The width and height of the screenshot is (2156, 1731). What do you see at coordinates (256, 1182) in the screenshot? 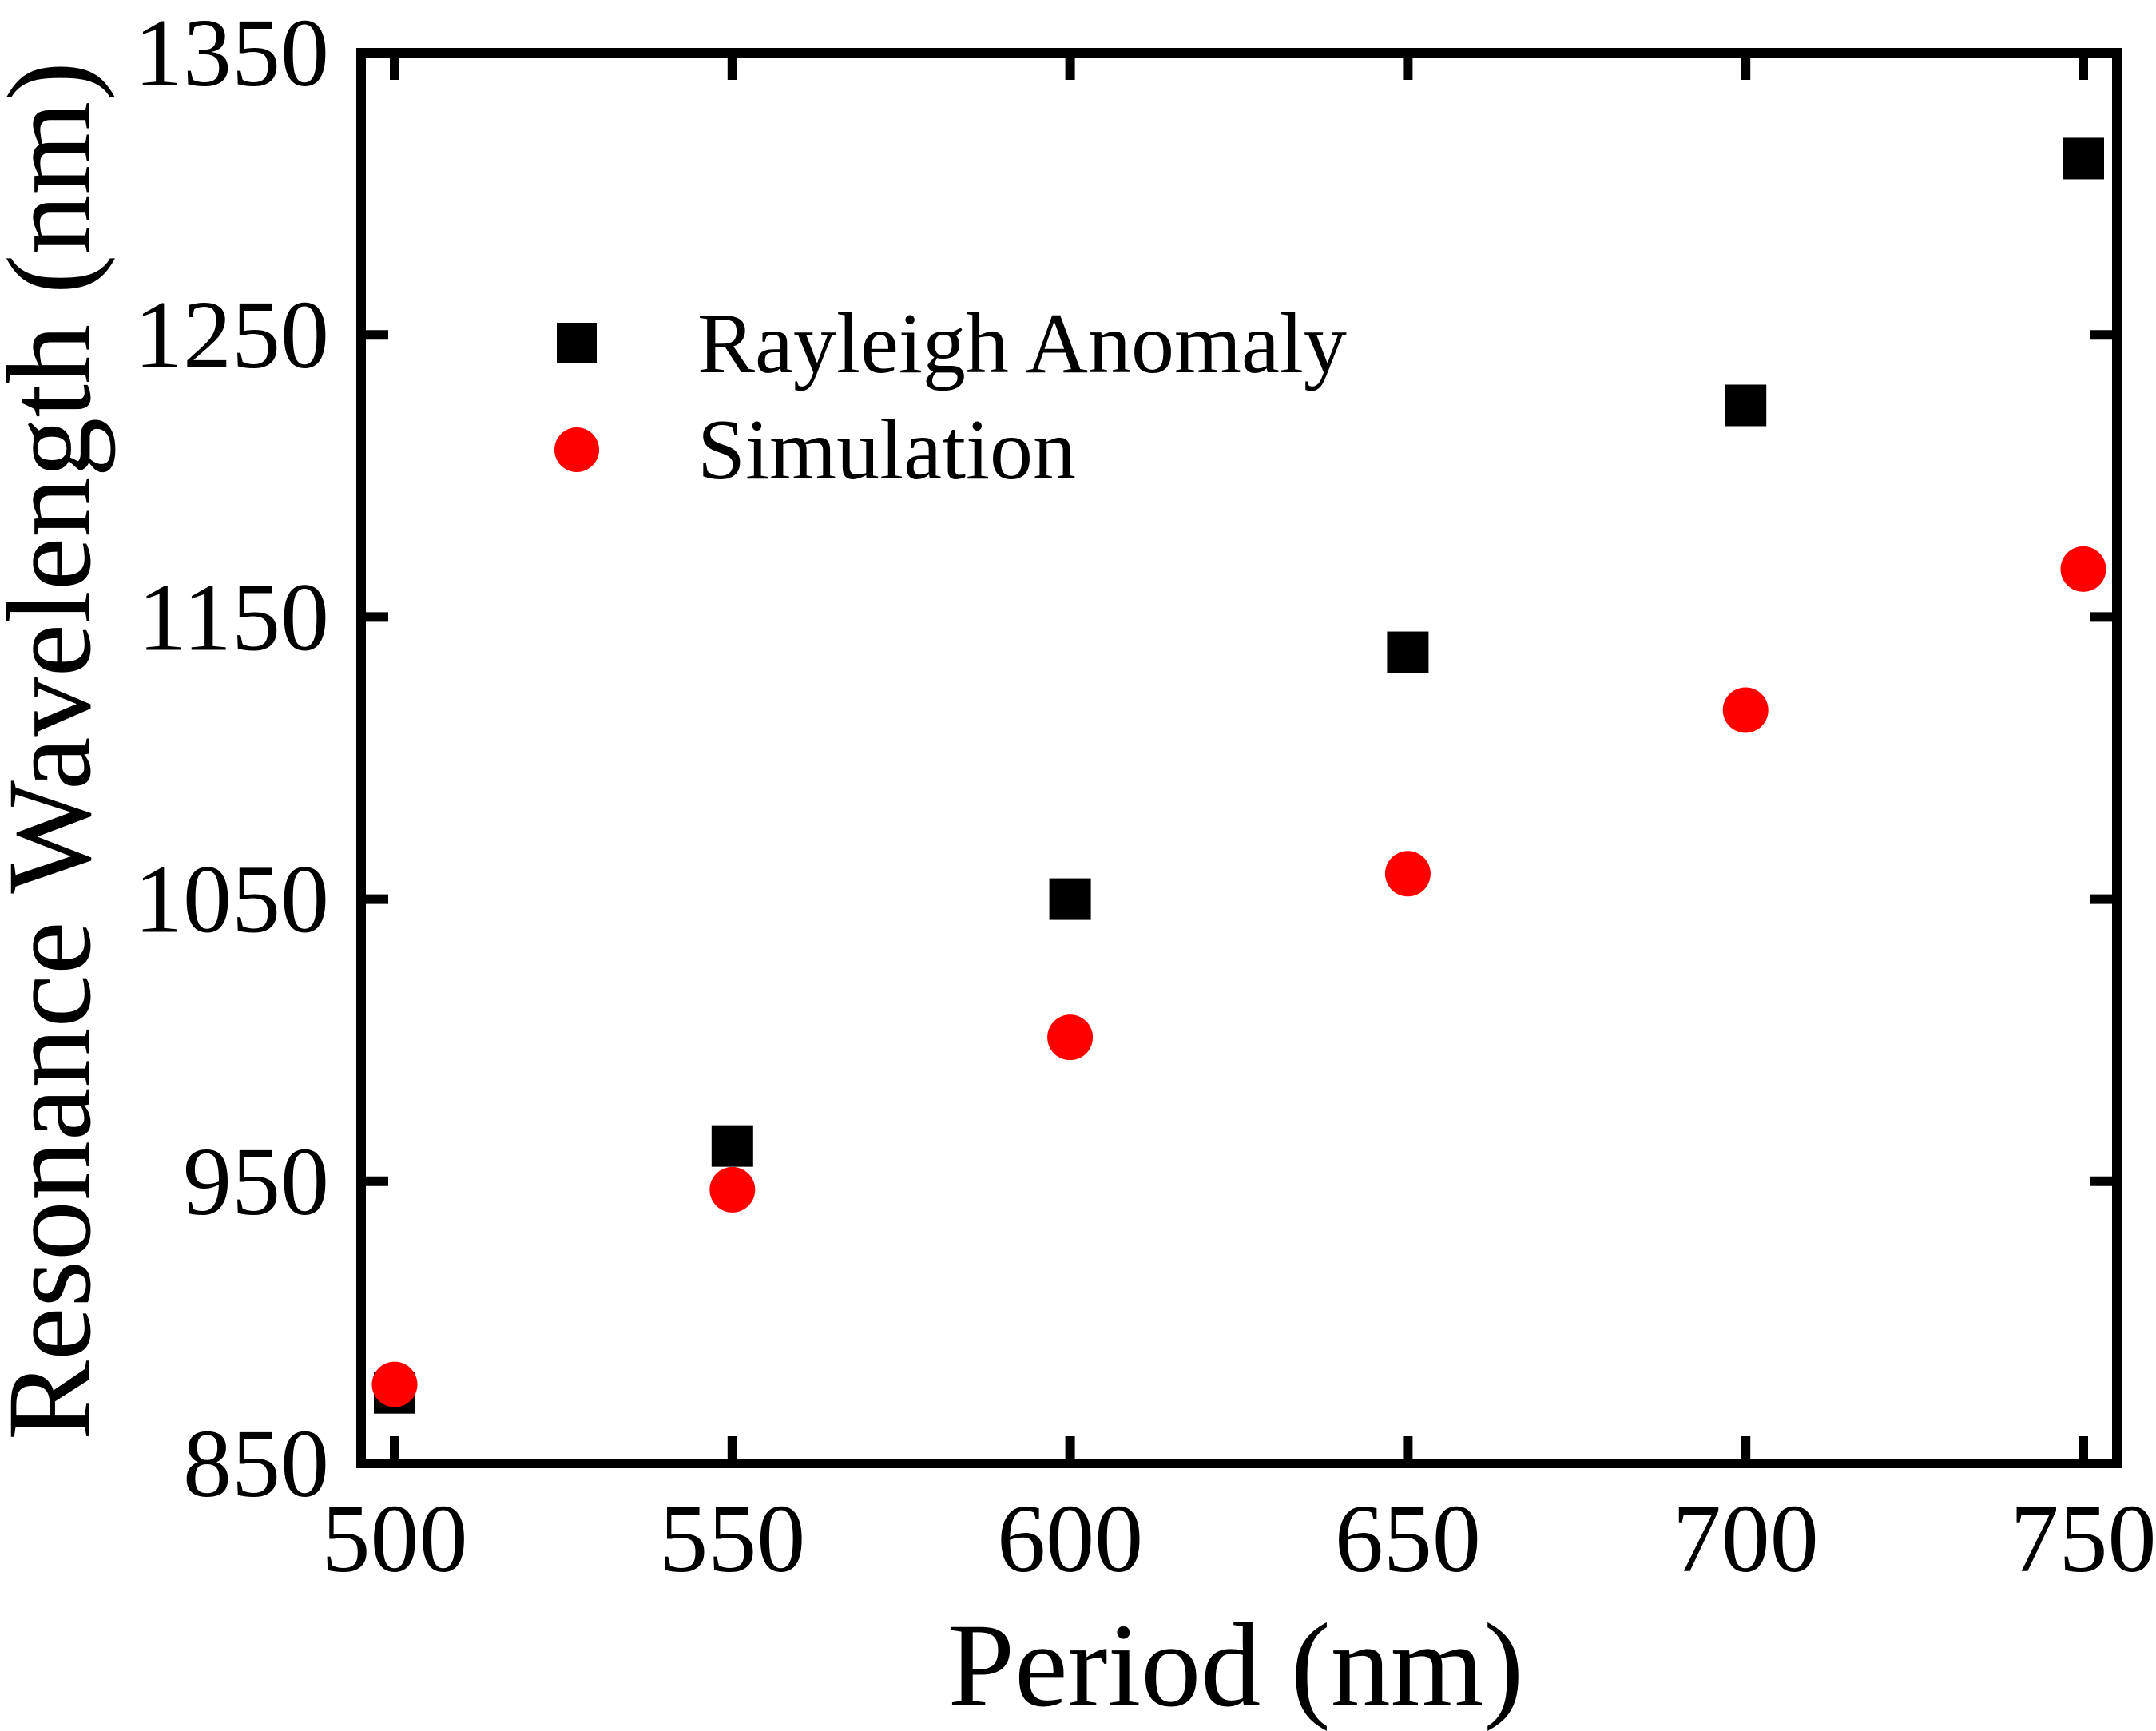
I see `y-tick-label: 950` at bounding box center [256, 1182].